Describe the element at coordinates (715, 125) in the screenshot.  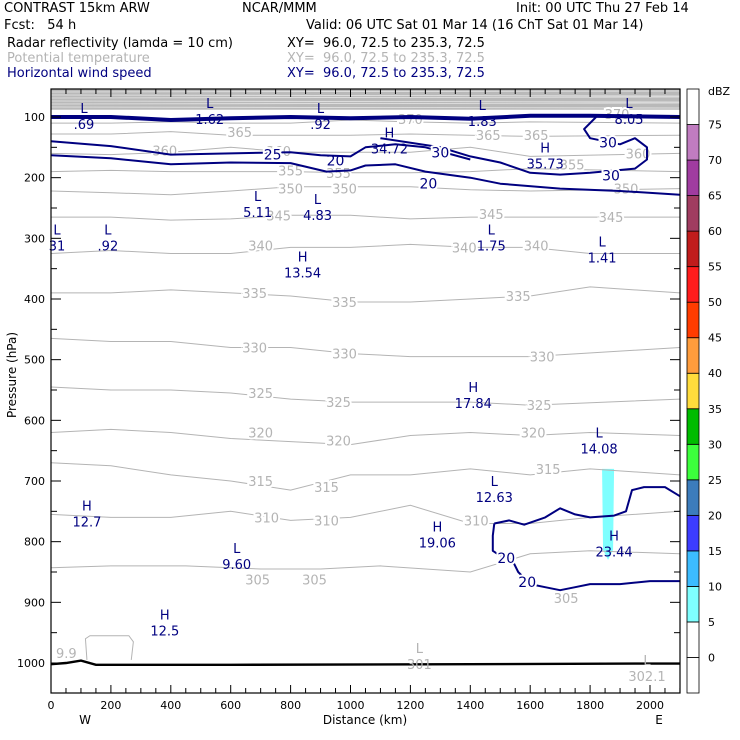
I see `colorbar-label: 75` at that location.